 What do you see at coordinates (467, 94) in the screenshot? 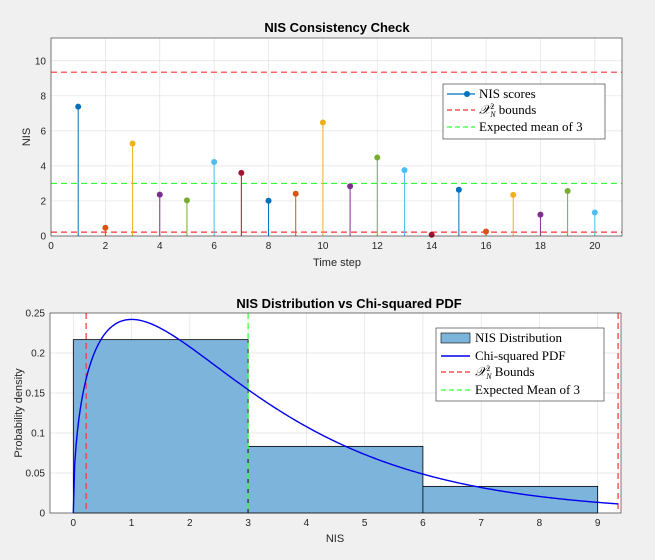
I see `legend-stem-marker` at bounding box center [467, 94].